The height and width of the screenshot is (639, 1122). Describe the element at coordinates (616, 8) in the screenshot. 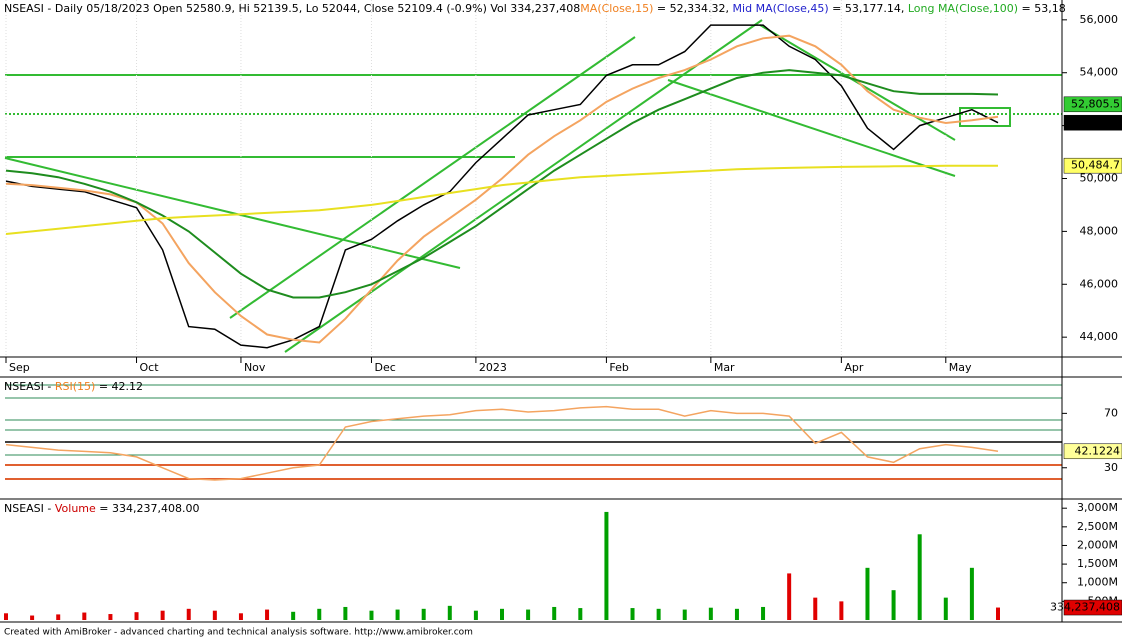

I see `legend-name: MA(Close,15)` at that location.